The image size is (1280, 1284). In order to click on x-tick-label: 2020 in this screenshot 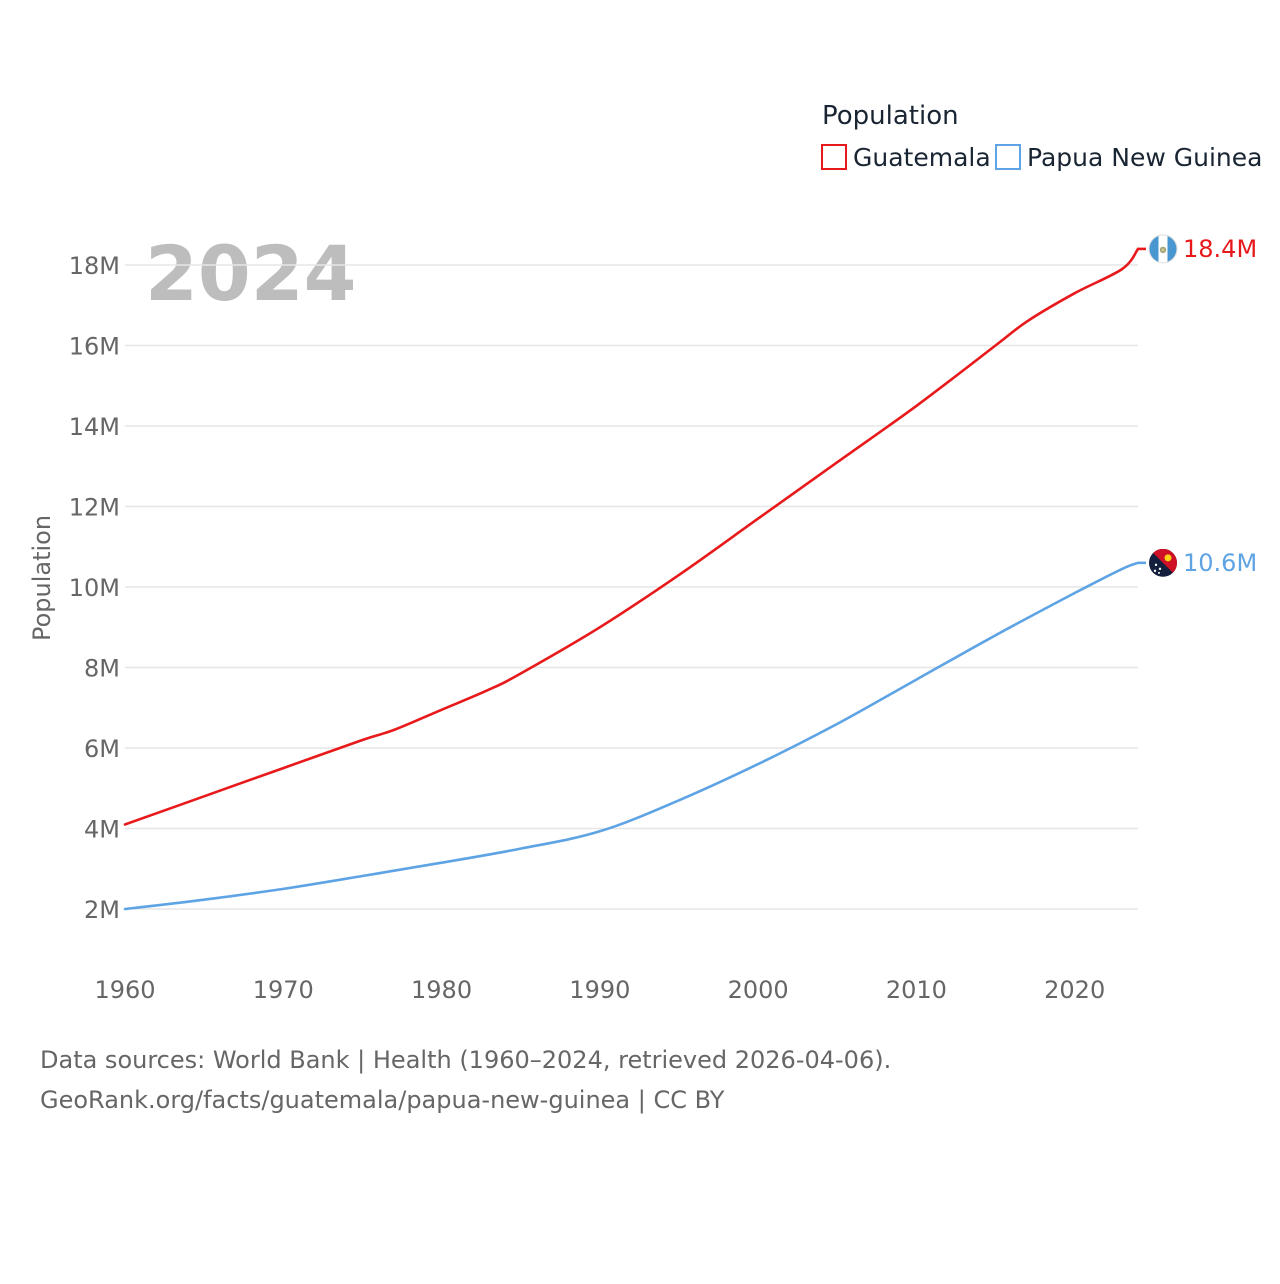, I will do `click(1074, 990)`.